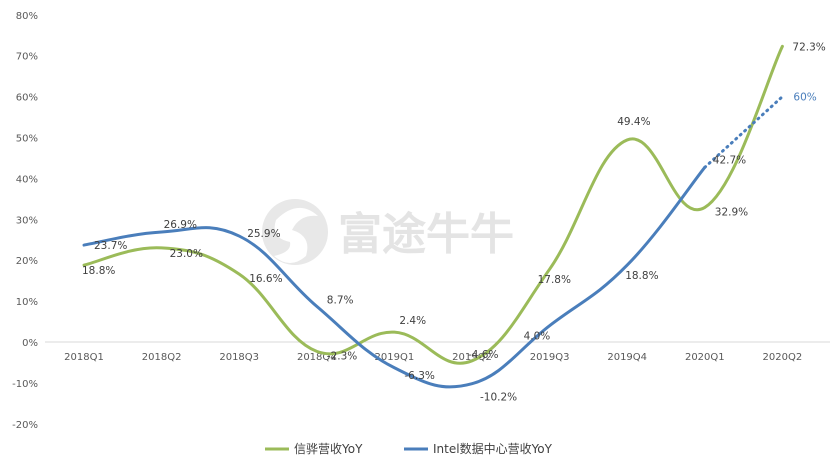  What do you see at coordinates (27, 302) in the screenshot?
I see `y-tick-label: 10%` at bounding box center [27, 302].